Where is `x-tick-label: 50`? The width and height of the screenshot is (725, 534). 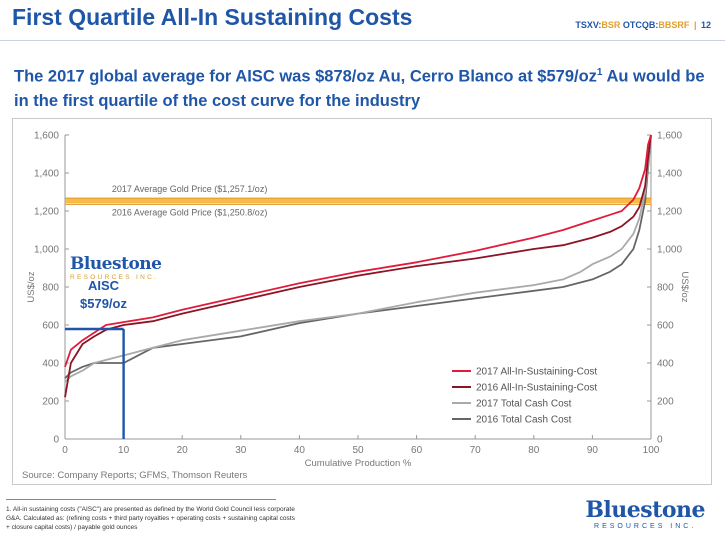
x-tick-label: 50 is located at coordinates (358, 450).